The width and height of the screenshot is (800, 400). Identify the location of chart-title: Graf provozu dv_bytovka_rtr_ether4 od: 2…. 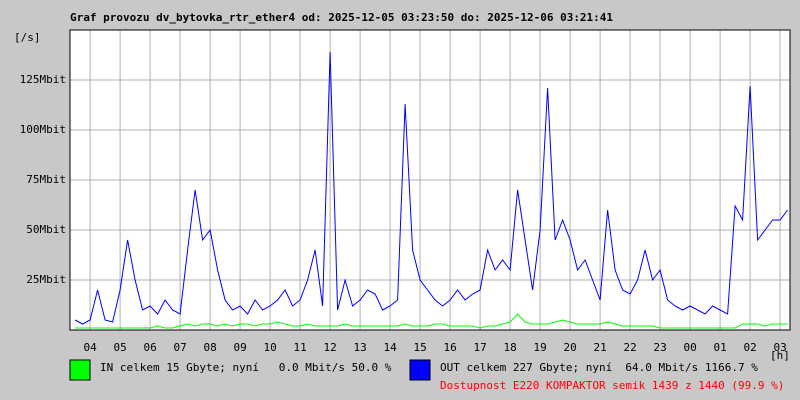
(341, 17).